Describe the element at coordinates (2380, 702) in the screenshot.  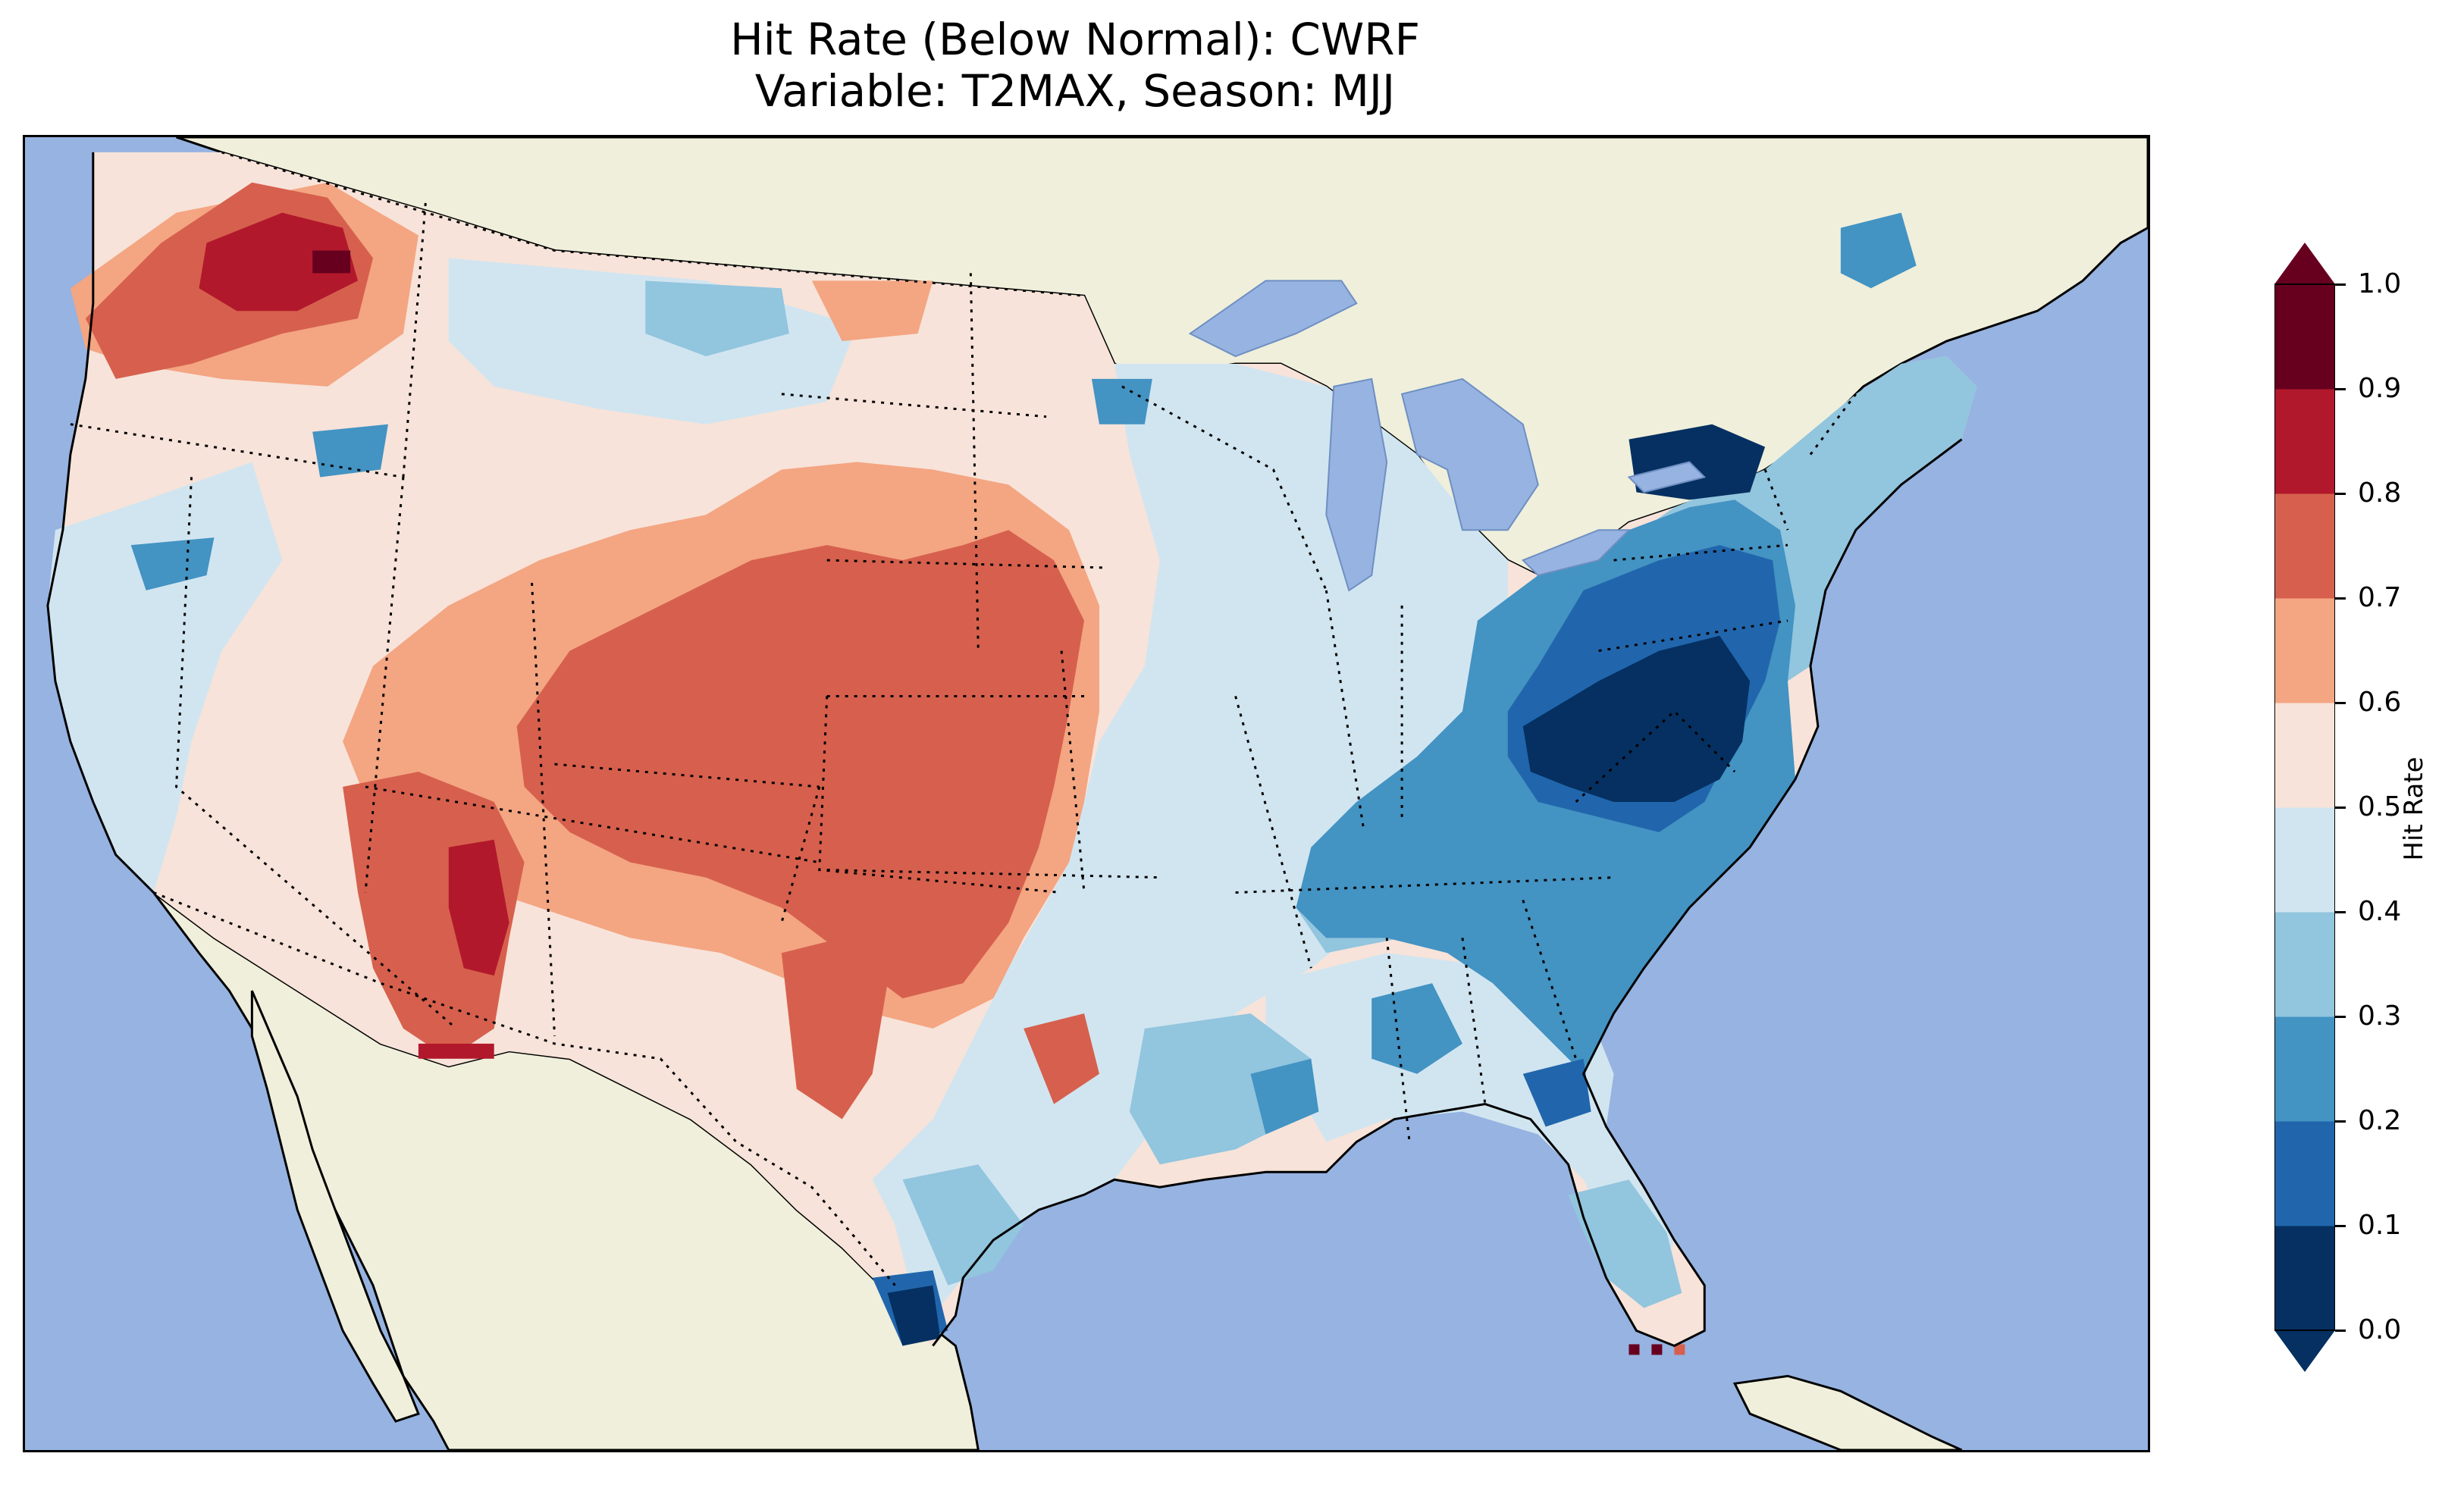
I see `colorbar-tick-label: 0.6` at that location.